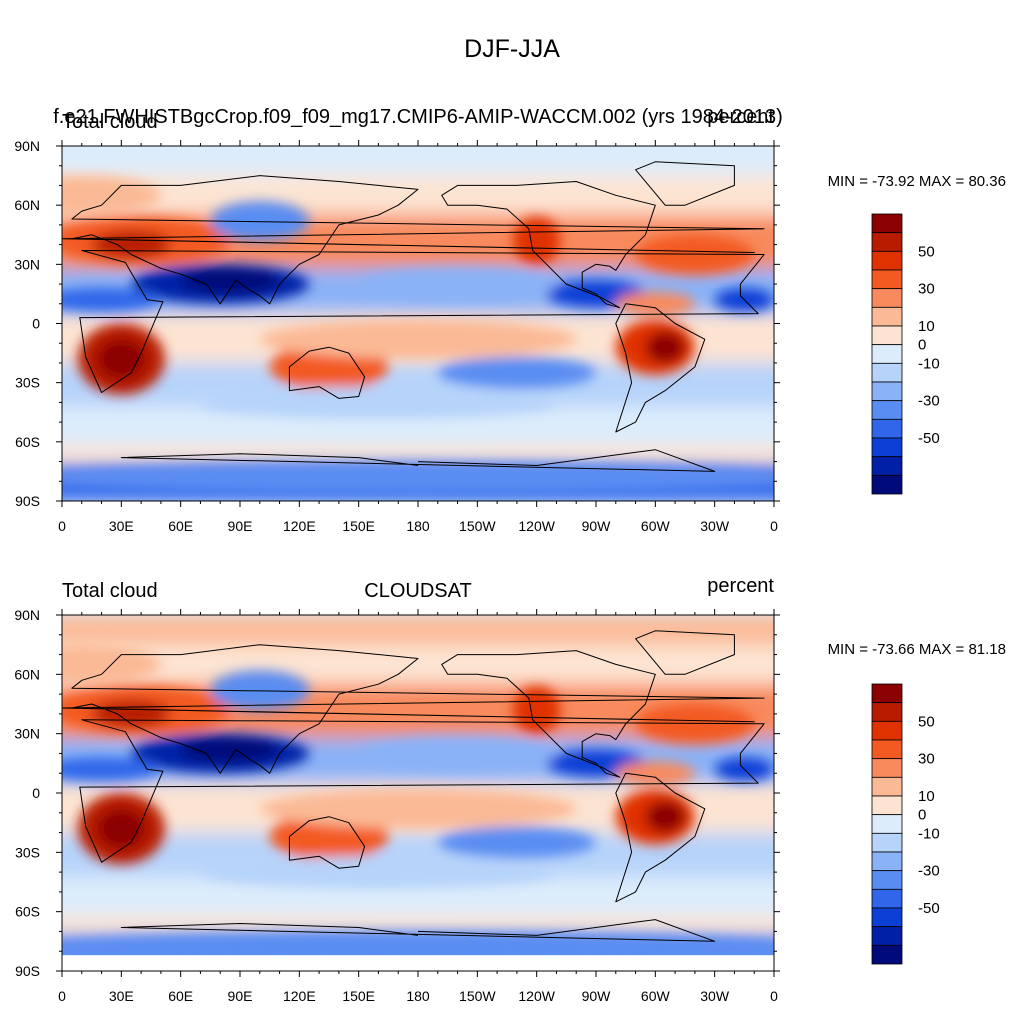 Image resolution: width=1024 pixels, height=1029 pixels. I want to click on lat-tick-label: 30N, so click(27, 734).